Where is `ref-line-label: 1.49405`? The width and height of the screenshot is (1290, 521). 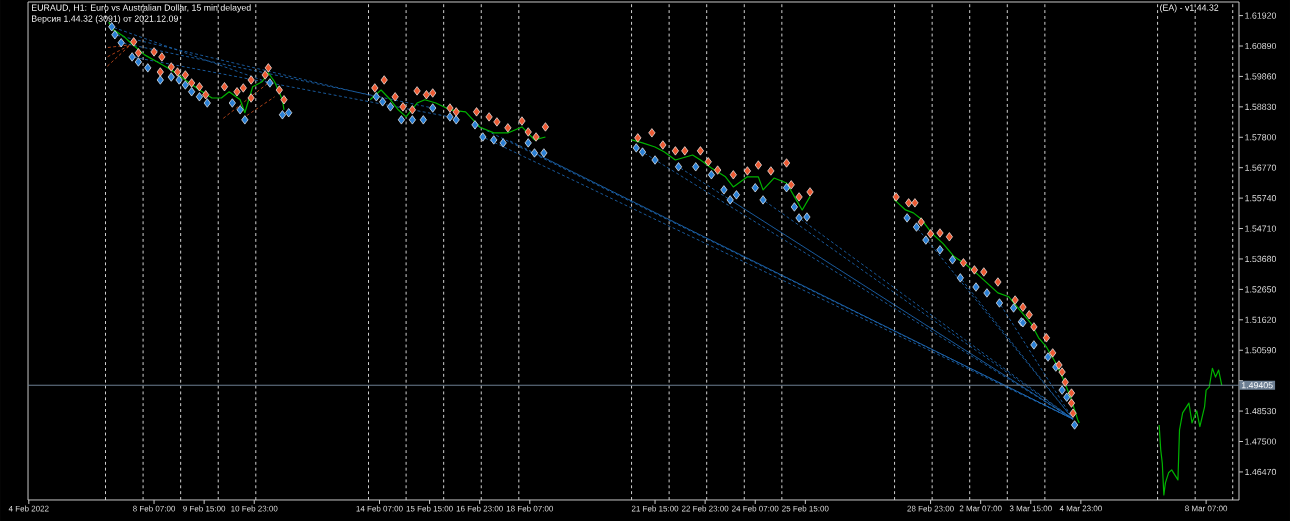
ref-line-label: 1.49405 is located at coordinates (1257, 385).